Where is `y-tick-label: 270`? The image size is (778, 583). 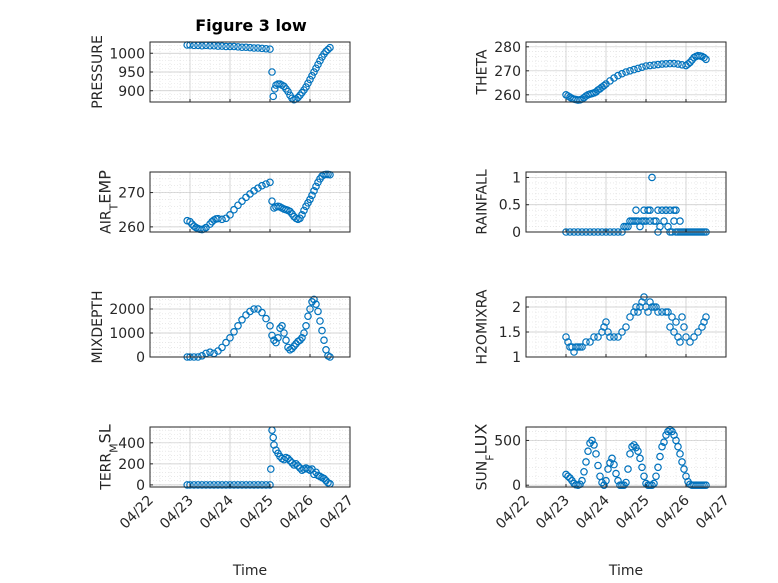 y-tick-label: 270 is located at coordinates (131, 194).